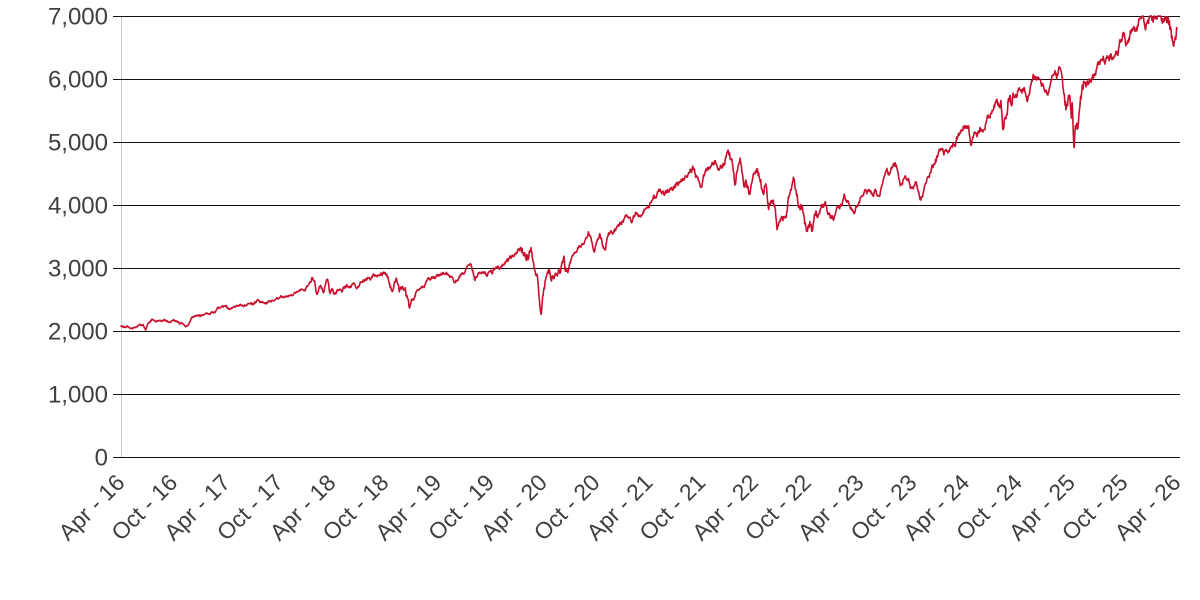 This screenshot has width=1200, height=600. I want to click on y-tick-label: 0, so click(101, 458).